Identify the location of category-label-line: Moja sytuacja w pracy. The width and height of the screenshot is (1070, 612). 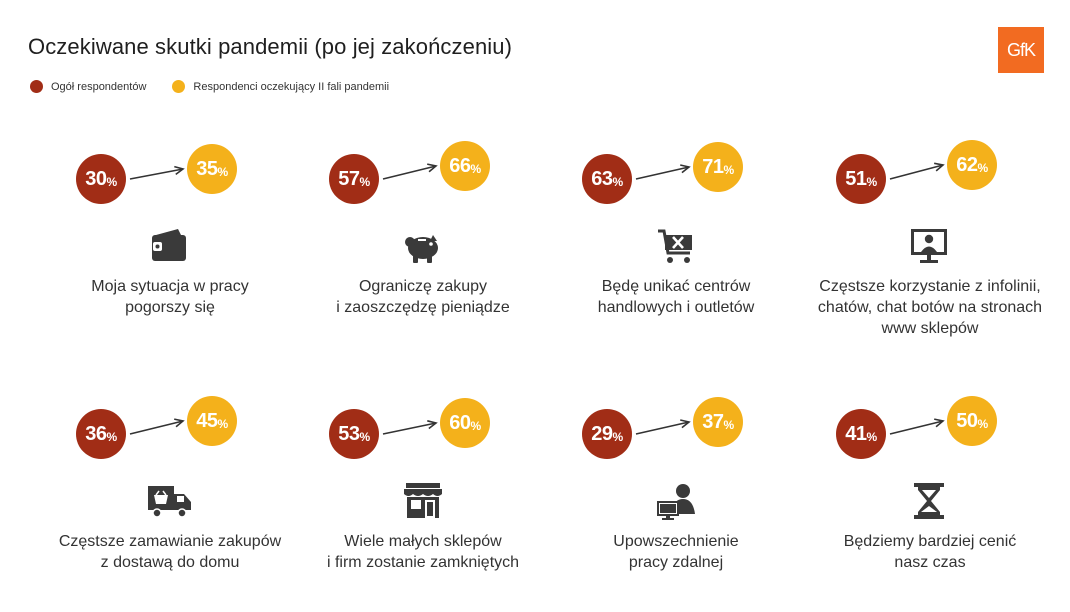
(170, 286).